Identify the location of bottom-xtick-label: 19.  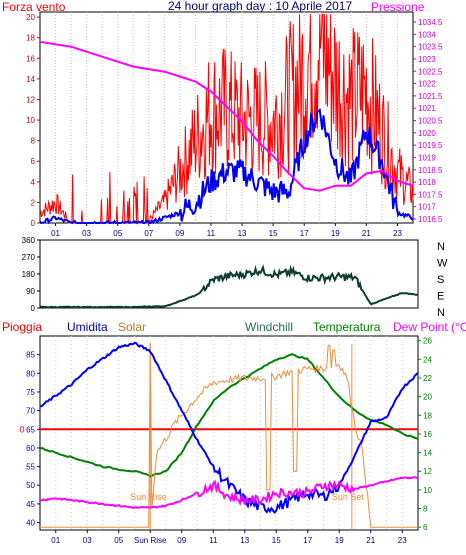
(339, 540).